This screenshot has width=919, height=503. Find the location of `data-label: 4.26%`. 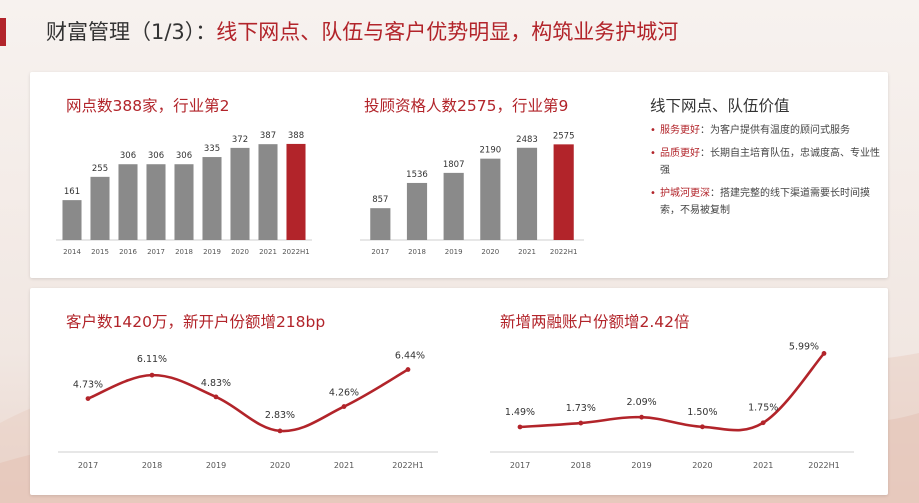

data-label: 4.26% is located at coordinates (344, 393).